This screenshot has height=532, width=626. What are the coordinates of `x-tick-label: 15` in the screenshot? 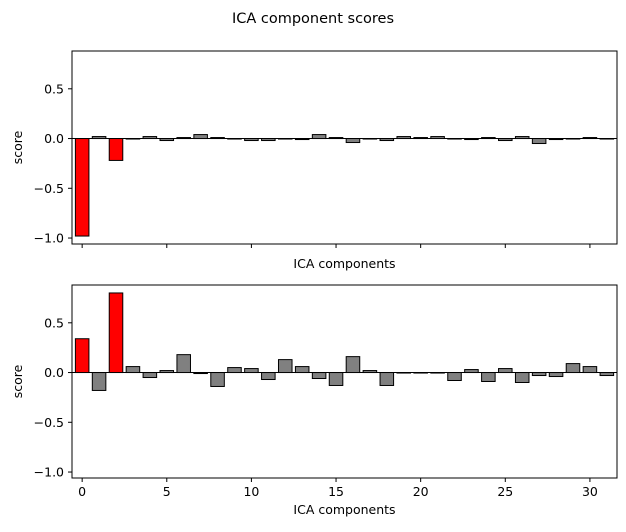 It's located at (336, 491).